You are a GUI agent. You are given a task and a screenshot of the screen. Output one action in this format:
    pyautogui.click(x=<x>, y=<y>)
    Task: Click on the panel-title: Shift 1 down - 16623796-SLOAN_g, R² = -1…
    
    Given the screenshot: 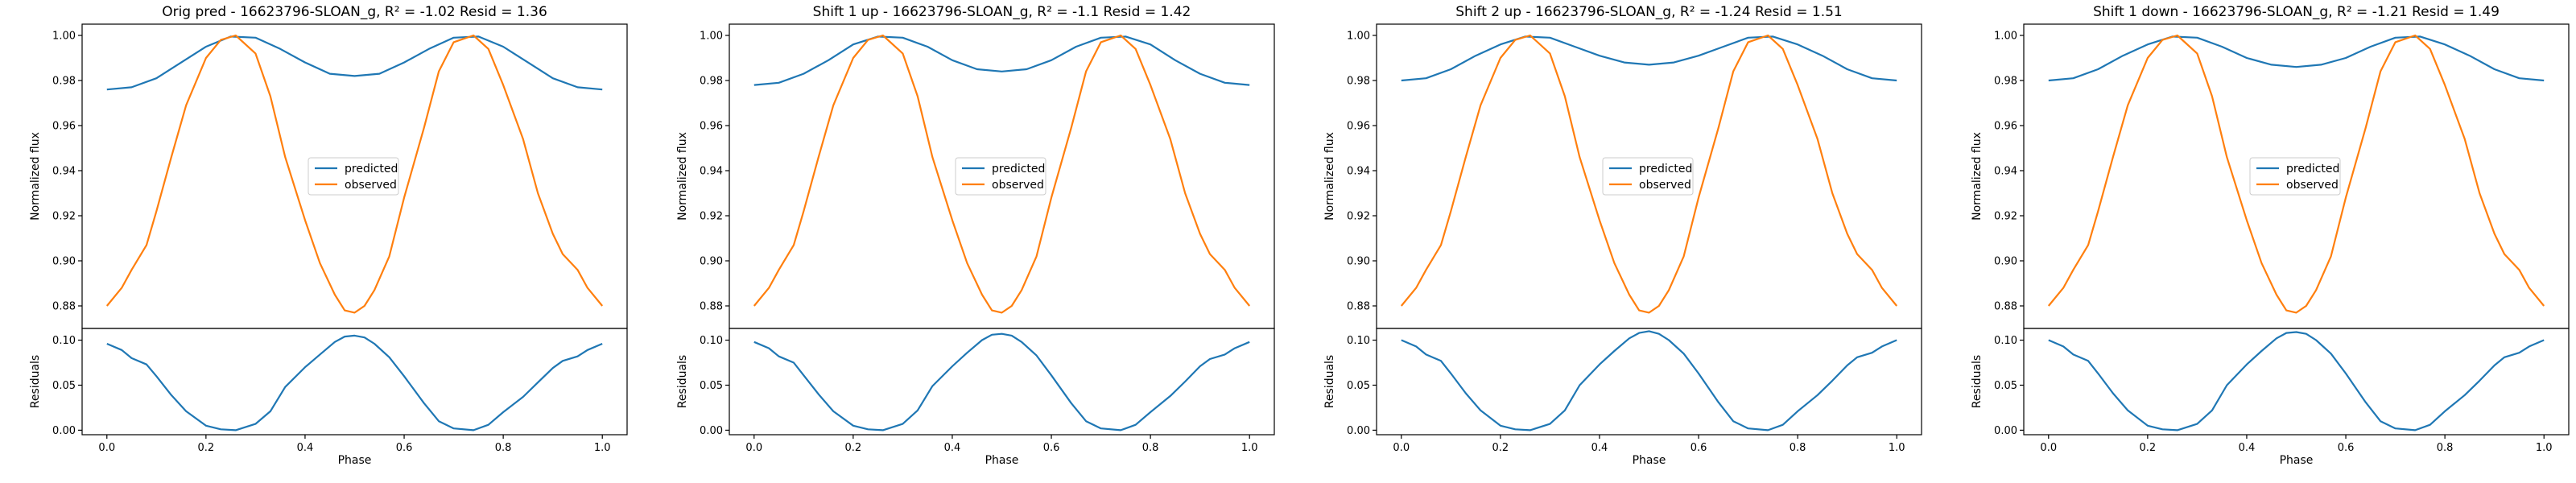 What is the action you would take?
    pyautogui.click(x=2296, y=12)
    